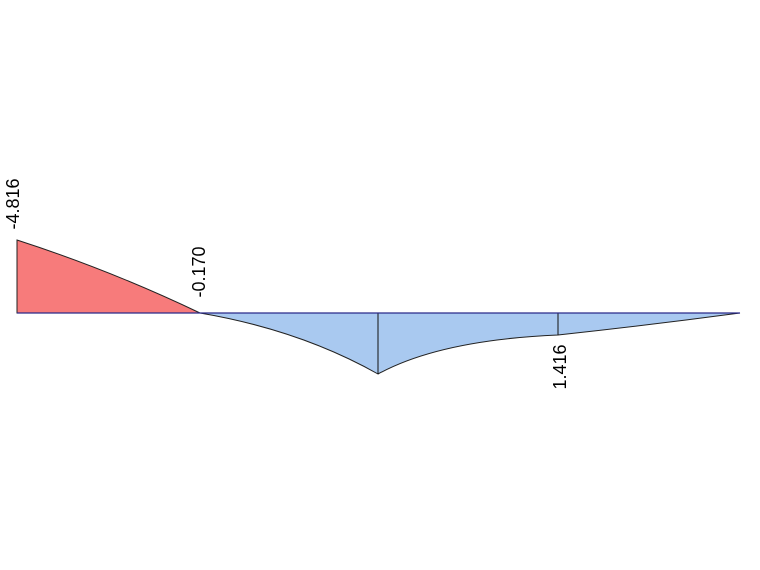 The width and height of the screenshot is (760, 570). What do you see at coordinates (470, 343) in the screenshot?
I see `positive-region` at bounding box center [470, 343].